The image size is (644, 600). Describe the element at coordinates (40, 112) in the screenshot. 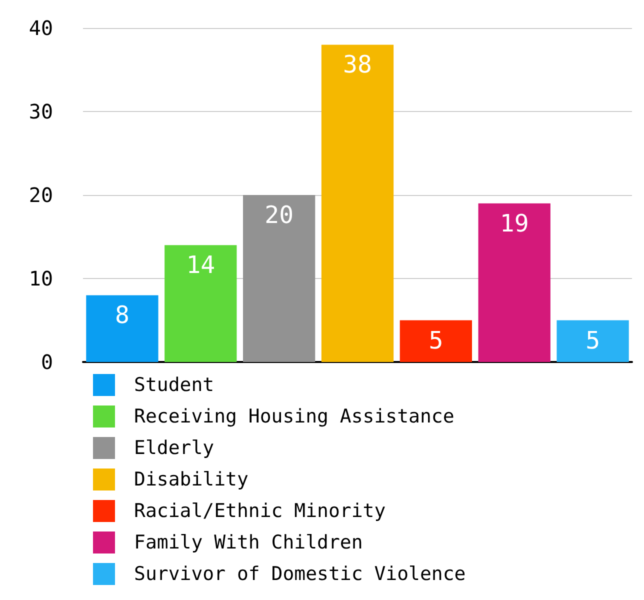

I see `y-tick-label: 30` at that location.